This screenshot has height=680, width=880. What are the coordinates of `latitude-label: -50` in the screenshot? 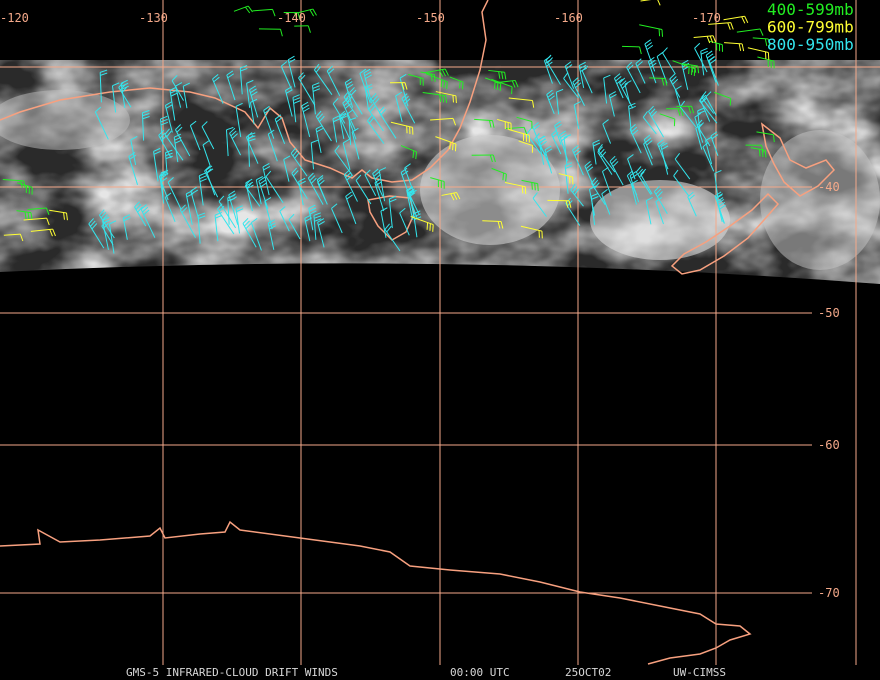 It's located at (829, 313).